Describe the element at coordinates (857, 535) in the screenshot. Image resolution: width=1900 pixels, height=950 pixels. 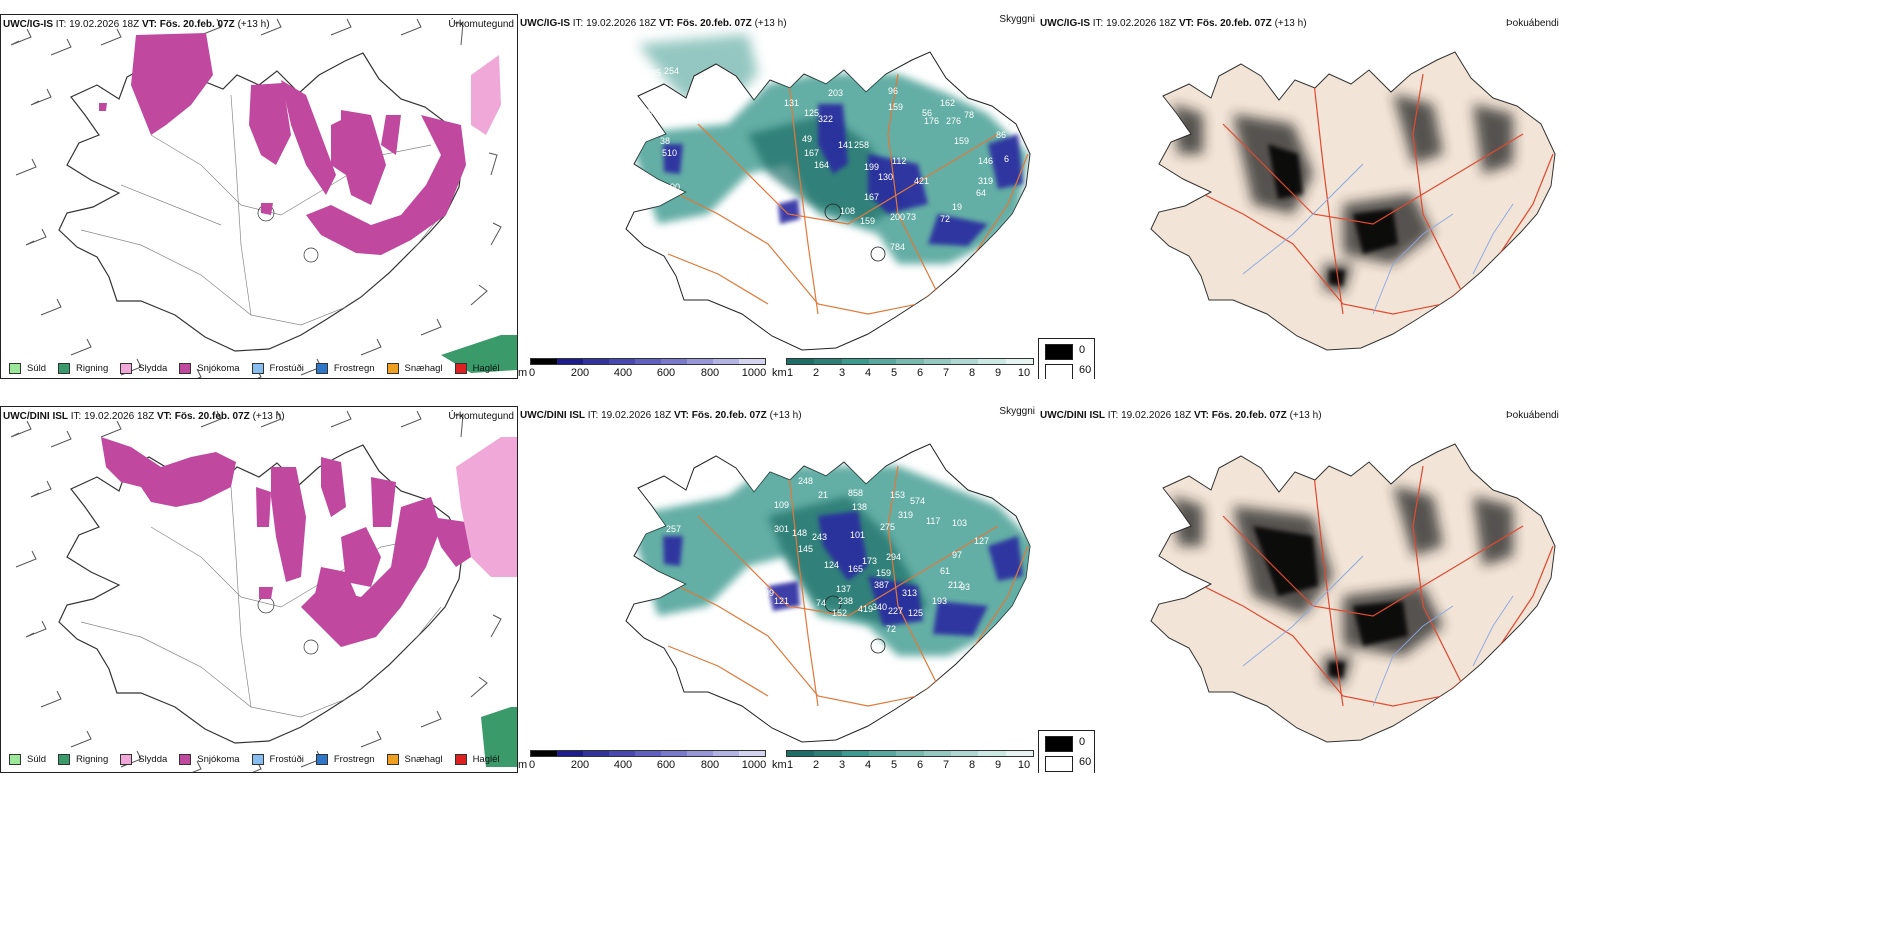
I see `svg-text: 101` at that location.